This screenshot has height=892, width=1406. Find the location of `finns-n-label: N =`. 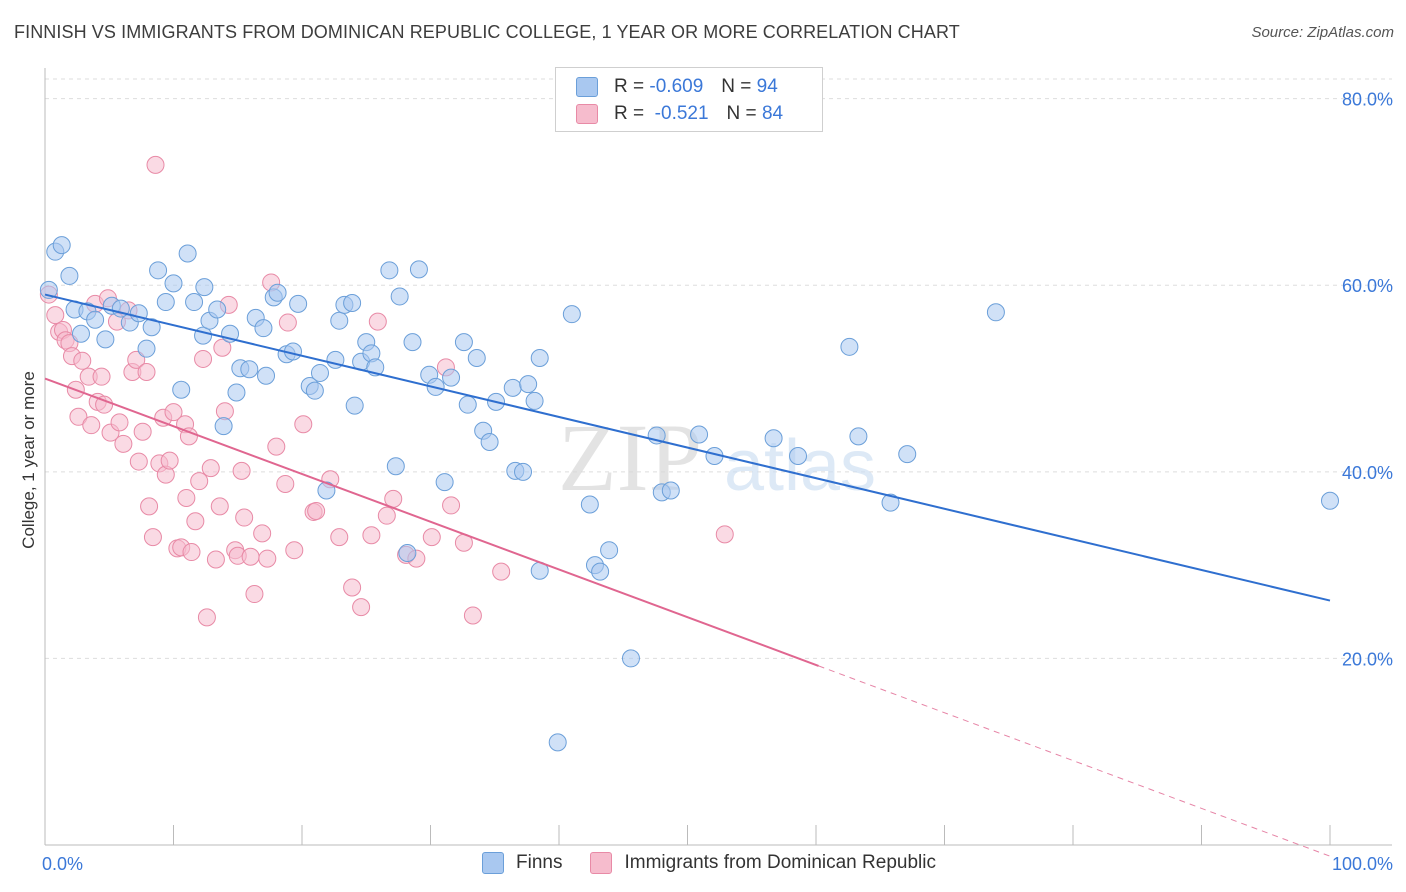

finns-n-label: N = is located at coordinates (736, 86).